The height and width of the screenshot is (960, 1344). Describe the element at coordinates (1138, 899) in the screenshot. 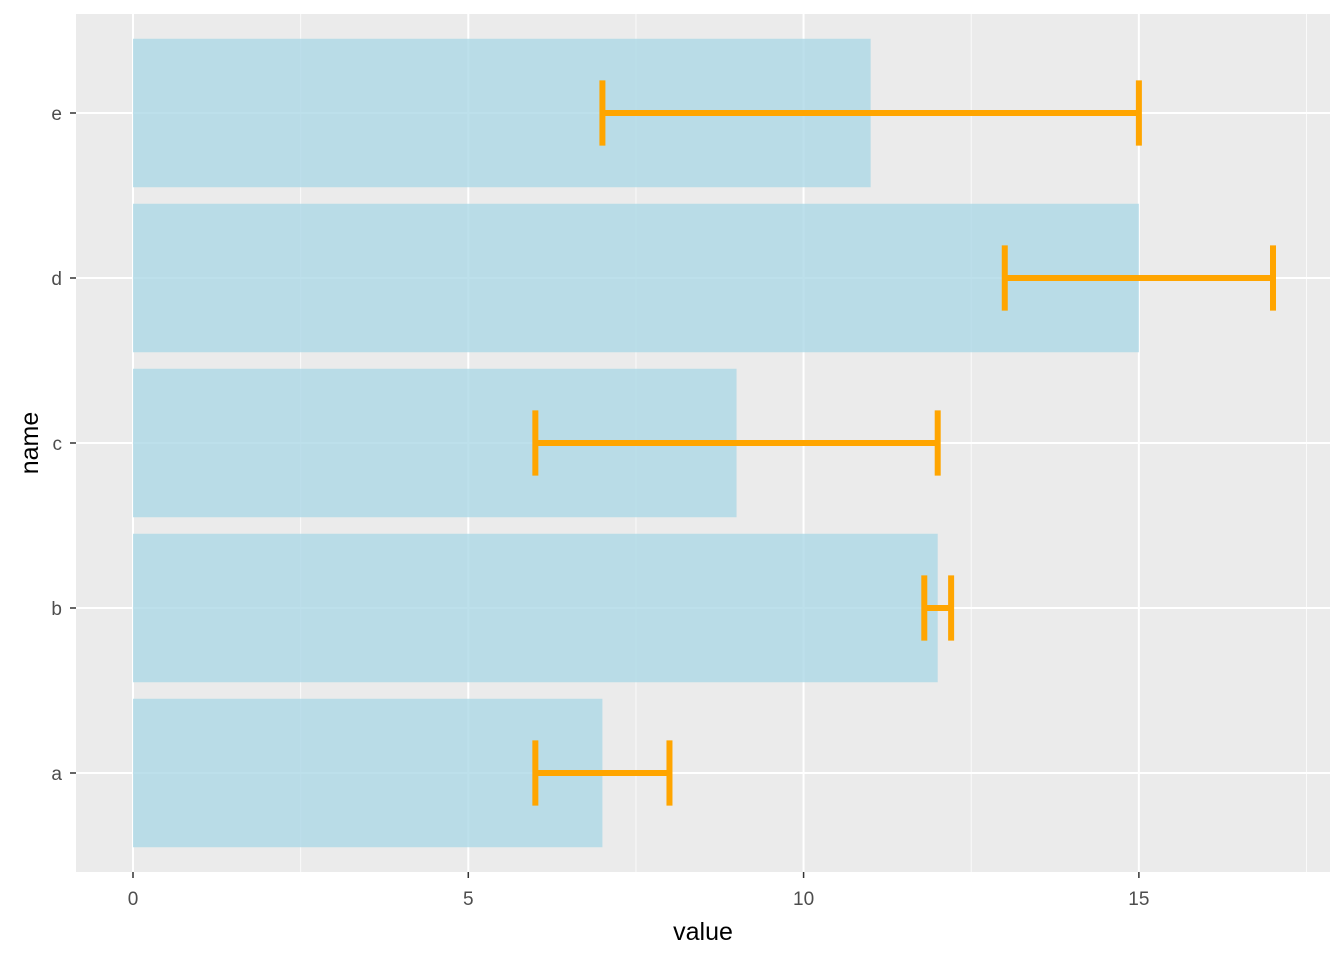

I see `x-tick-label: 15` at that location.